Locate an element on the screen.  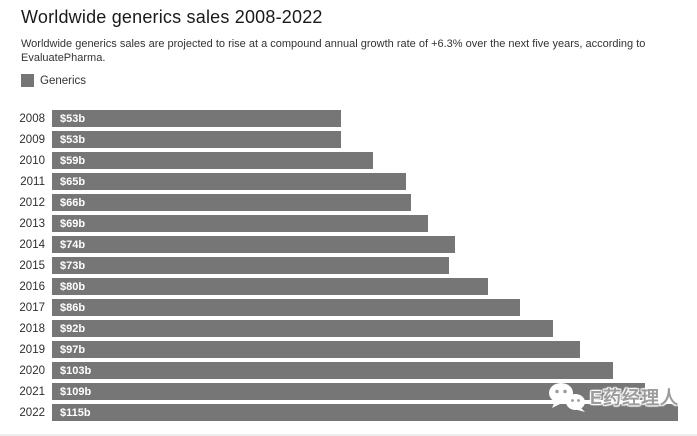
year-label-2017: 2017 is located at coordinates (32, 307).